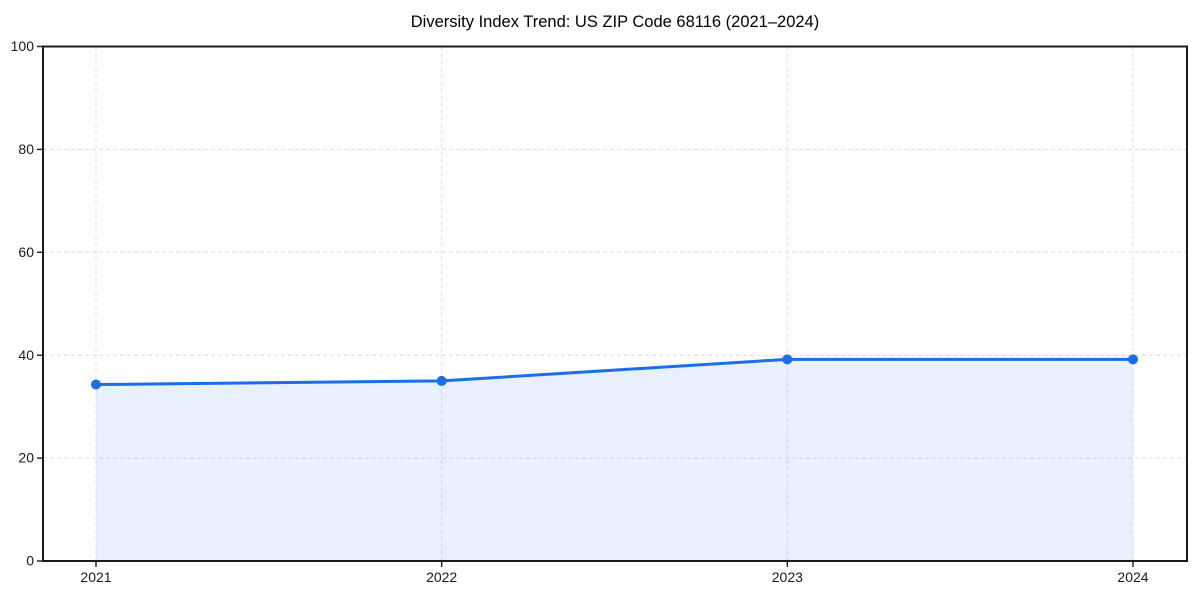 This screenshot has height=600, width=1200. Describe the element at coordinates (787, 577) in the screenshot. I see `x-tick-label-2023: 2023` at that location.